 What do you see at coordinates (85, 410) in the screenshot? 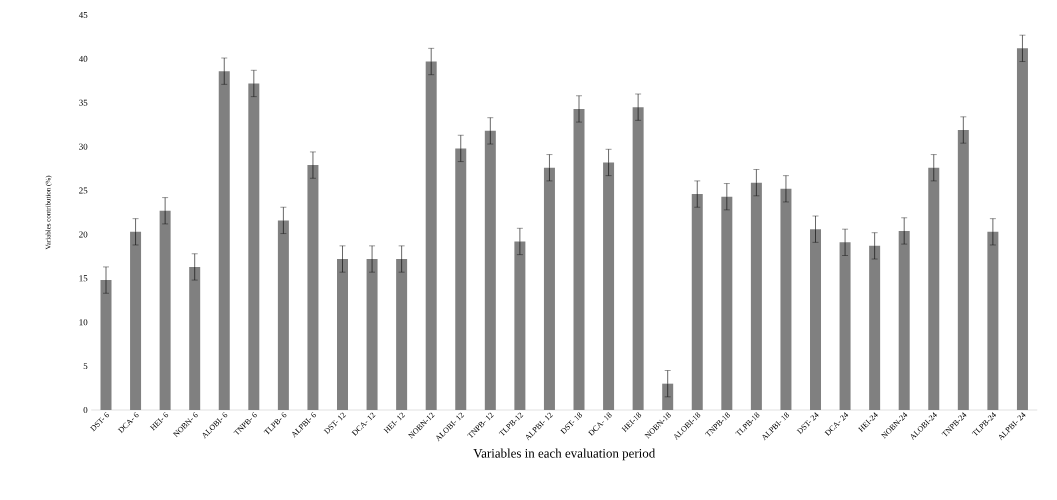
I see `y-tick-label: 0` at bounding box center [85, 410].